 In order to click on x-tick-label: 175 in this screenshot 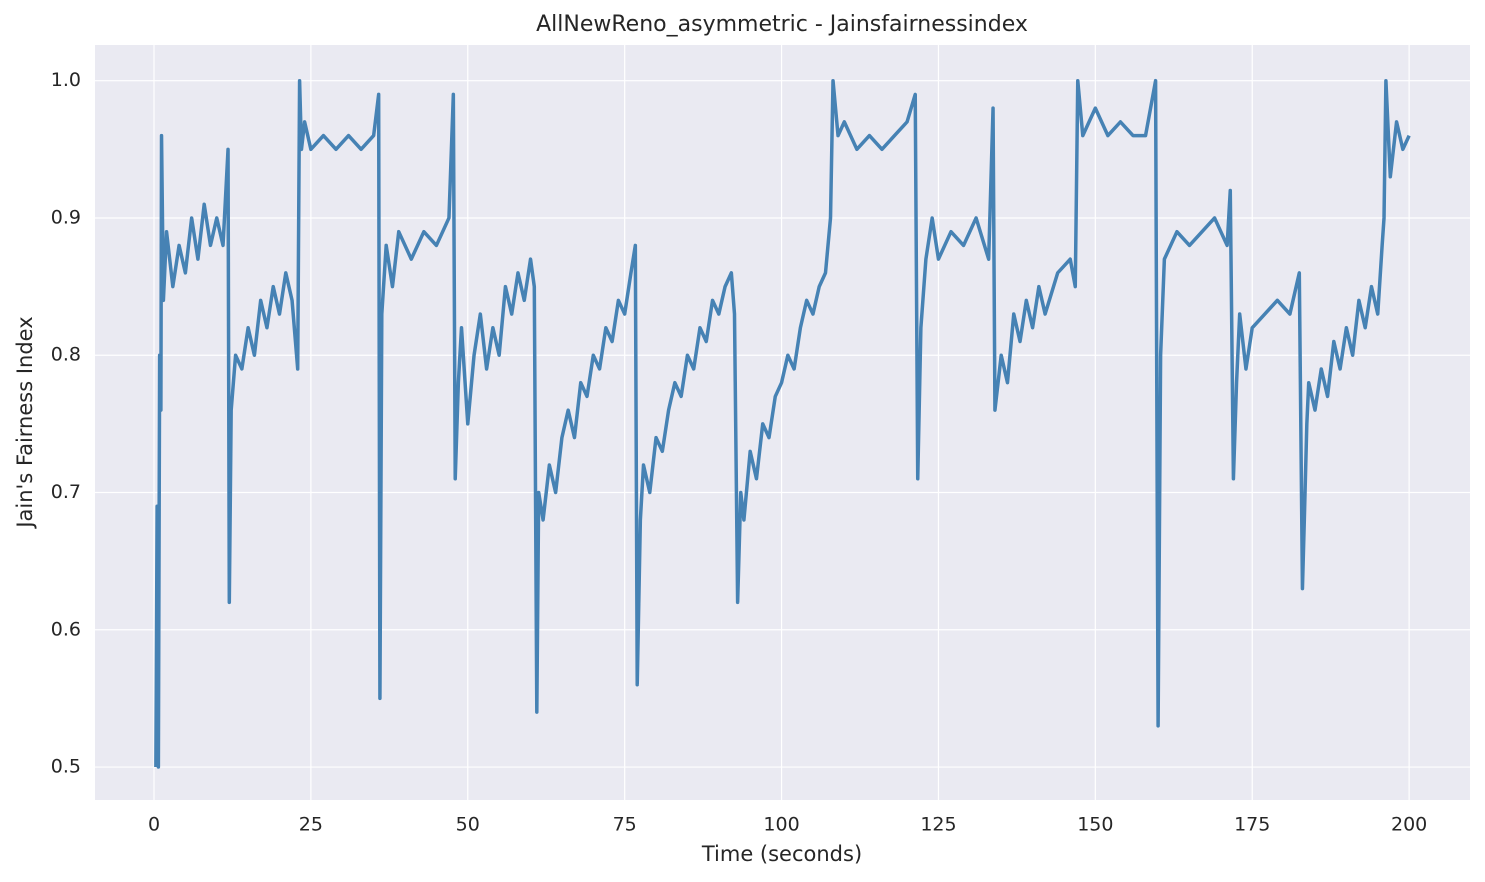, I will do `click(1252, 825)`.